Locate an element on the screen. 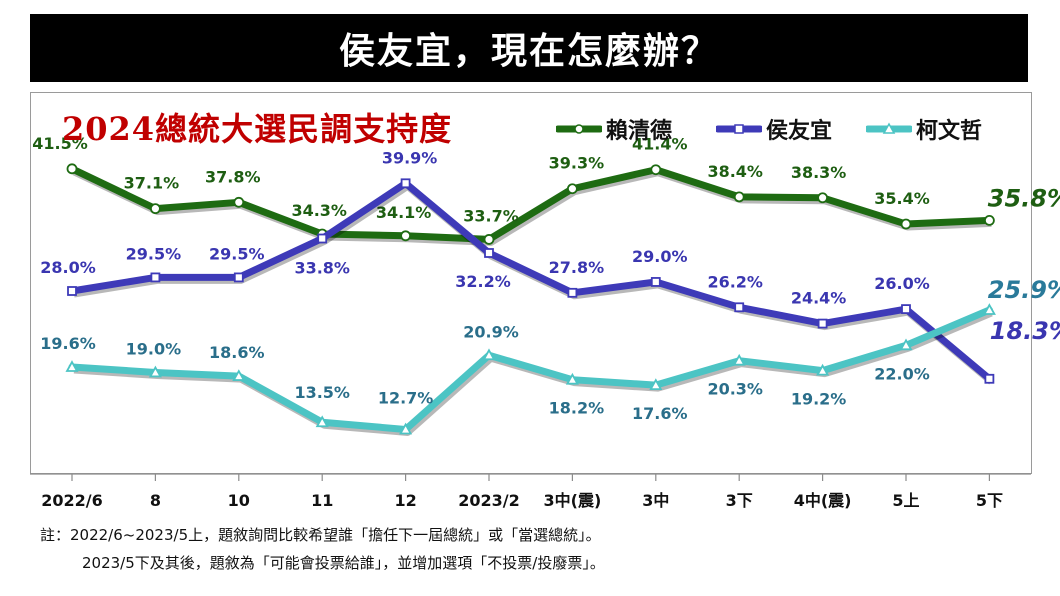 The width and height of the screenshot is (1060, 596). chart-title: 2024總統大選民調支持度 is located at coordinates (257, 129).